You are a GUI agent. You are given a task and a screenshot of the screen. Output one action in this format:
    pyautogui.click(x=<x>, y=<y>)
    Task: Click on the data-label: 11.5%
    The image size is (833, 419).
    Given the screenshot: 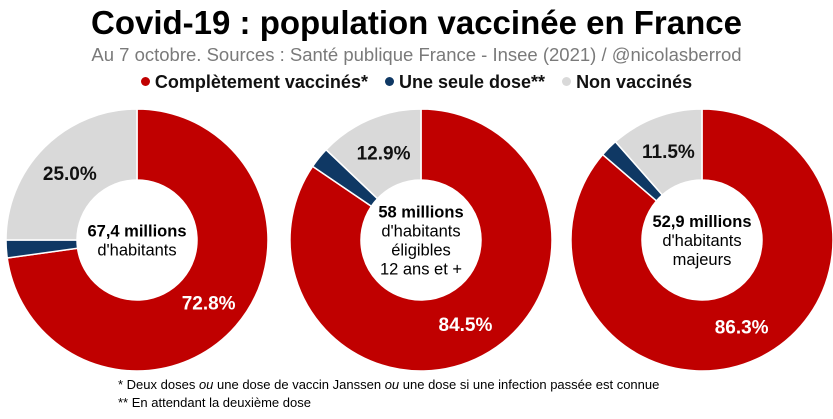 What is the action you would take?
    pyautogui.click(x=668, y=152)
    